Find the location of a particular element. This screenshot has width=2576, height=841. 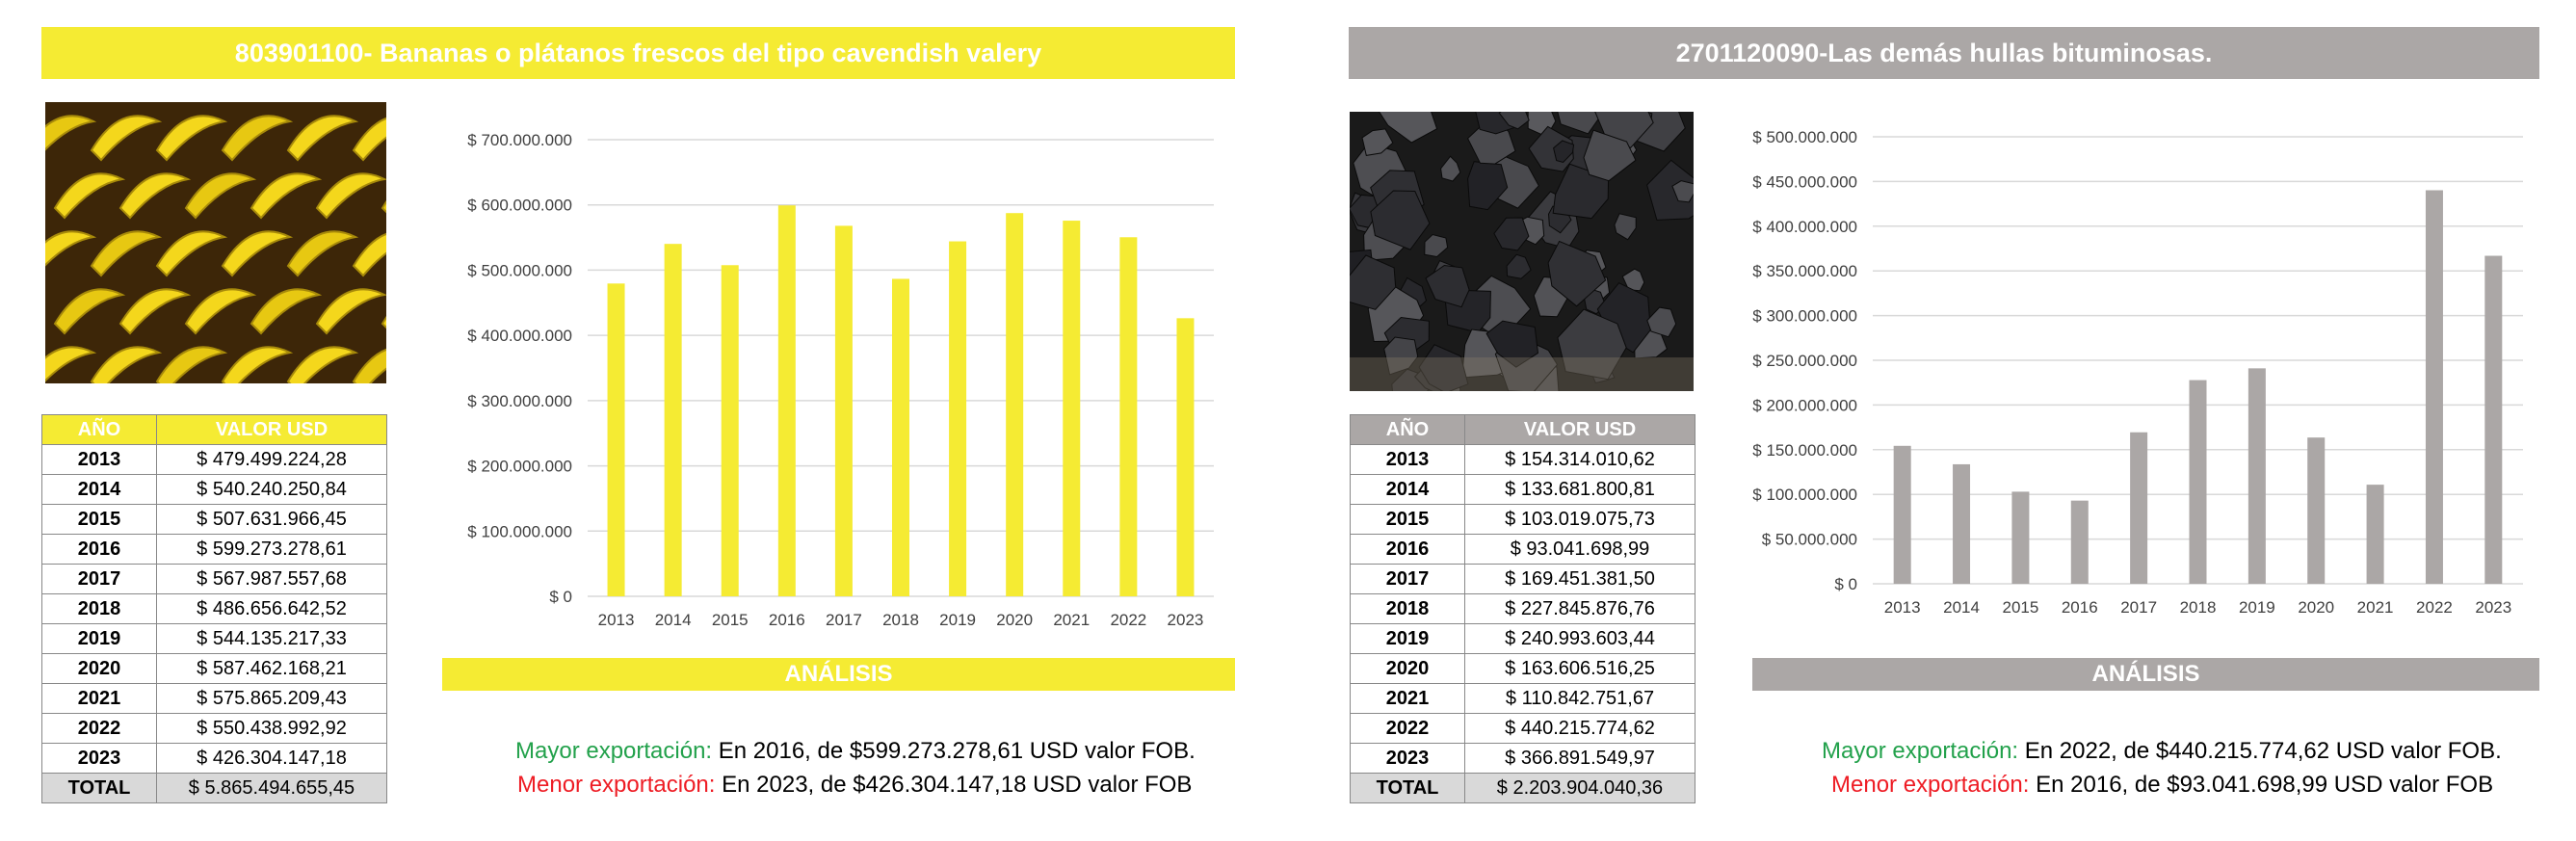

x-tick-label: 2015 is located at coordinates (730, 620).